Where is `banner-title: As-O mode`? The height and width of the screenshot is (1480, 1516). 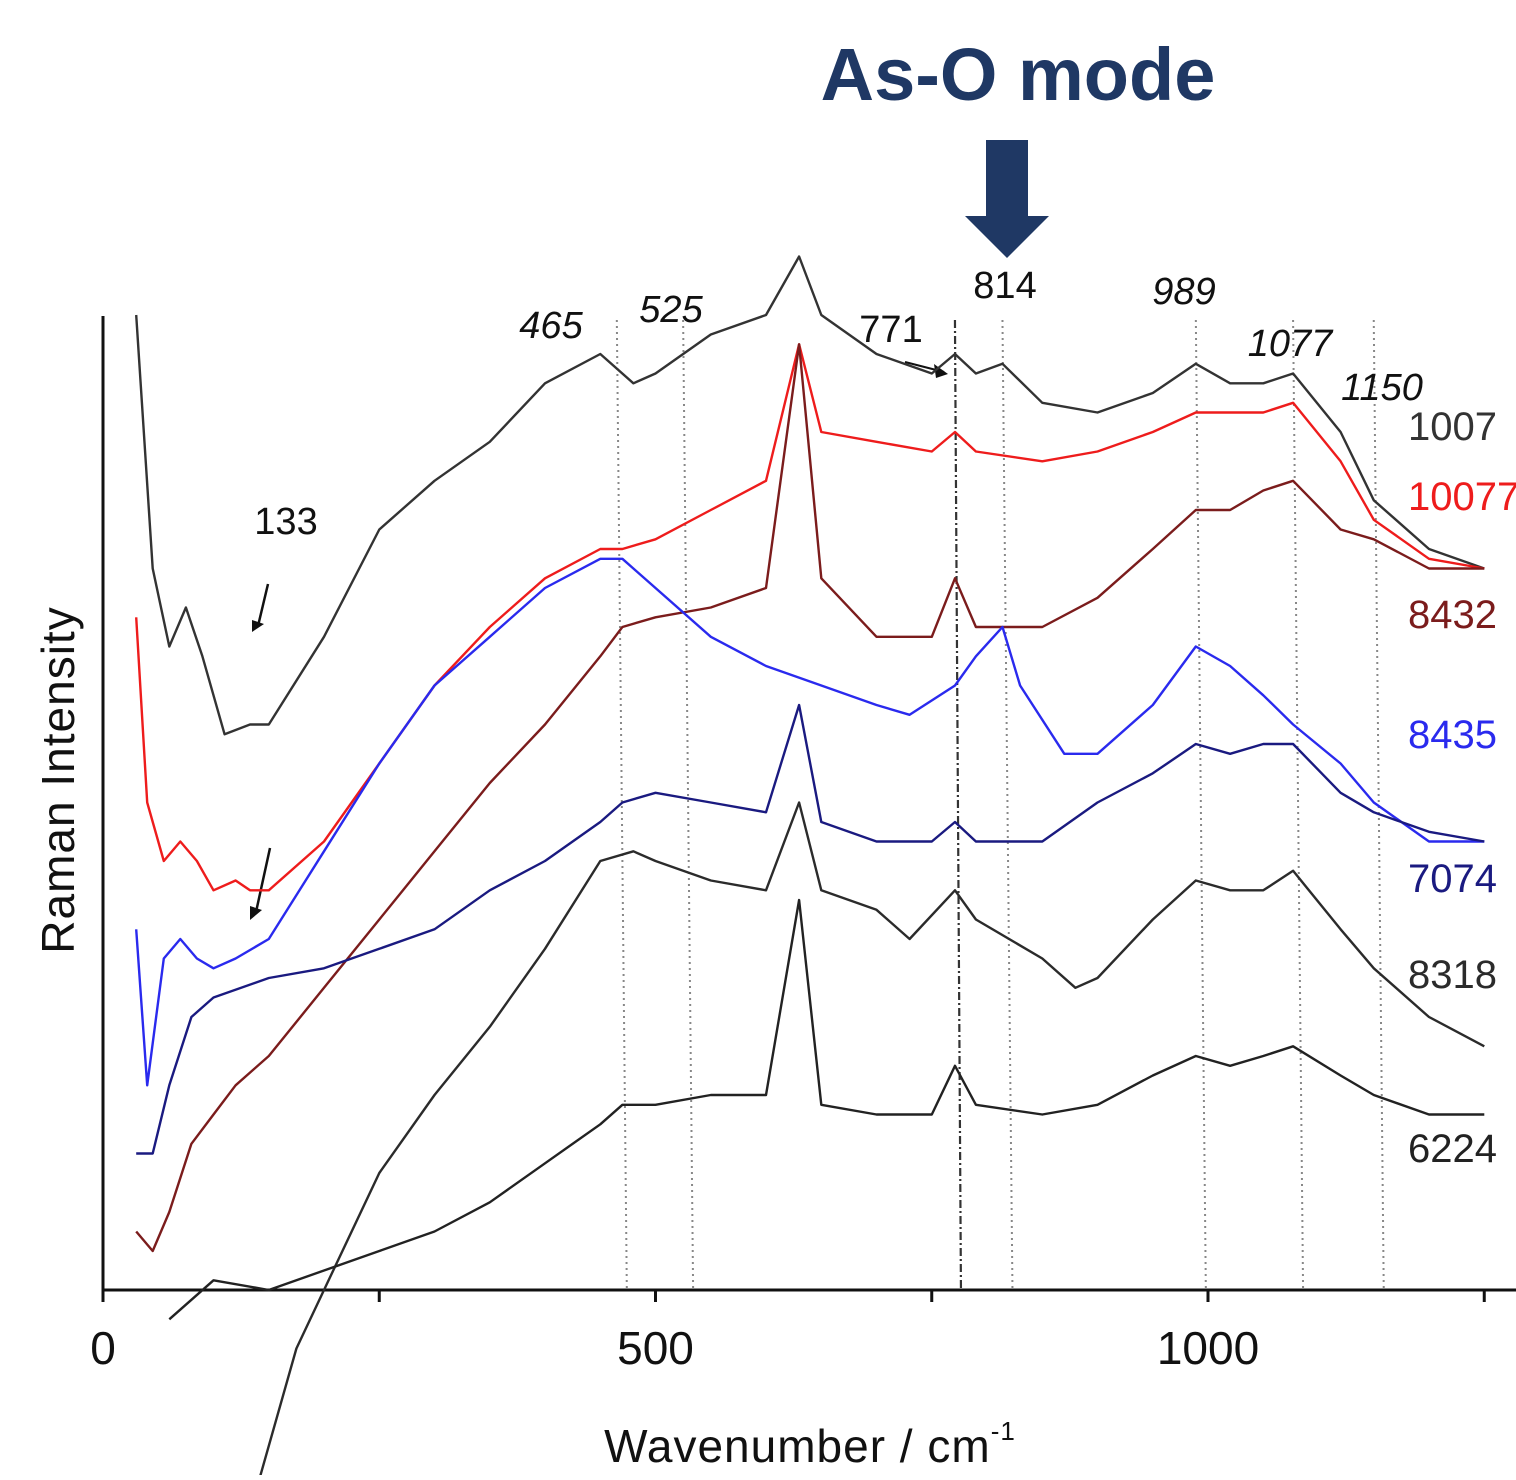 banner-title: As-O mode is located at coordinates (1018, 74).